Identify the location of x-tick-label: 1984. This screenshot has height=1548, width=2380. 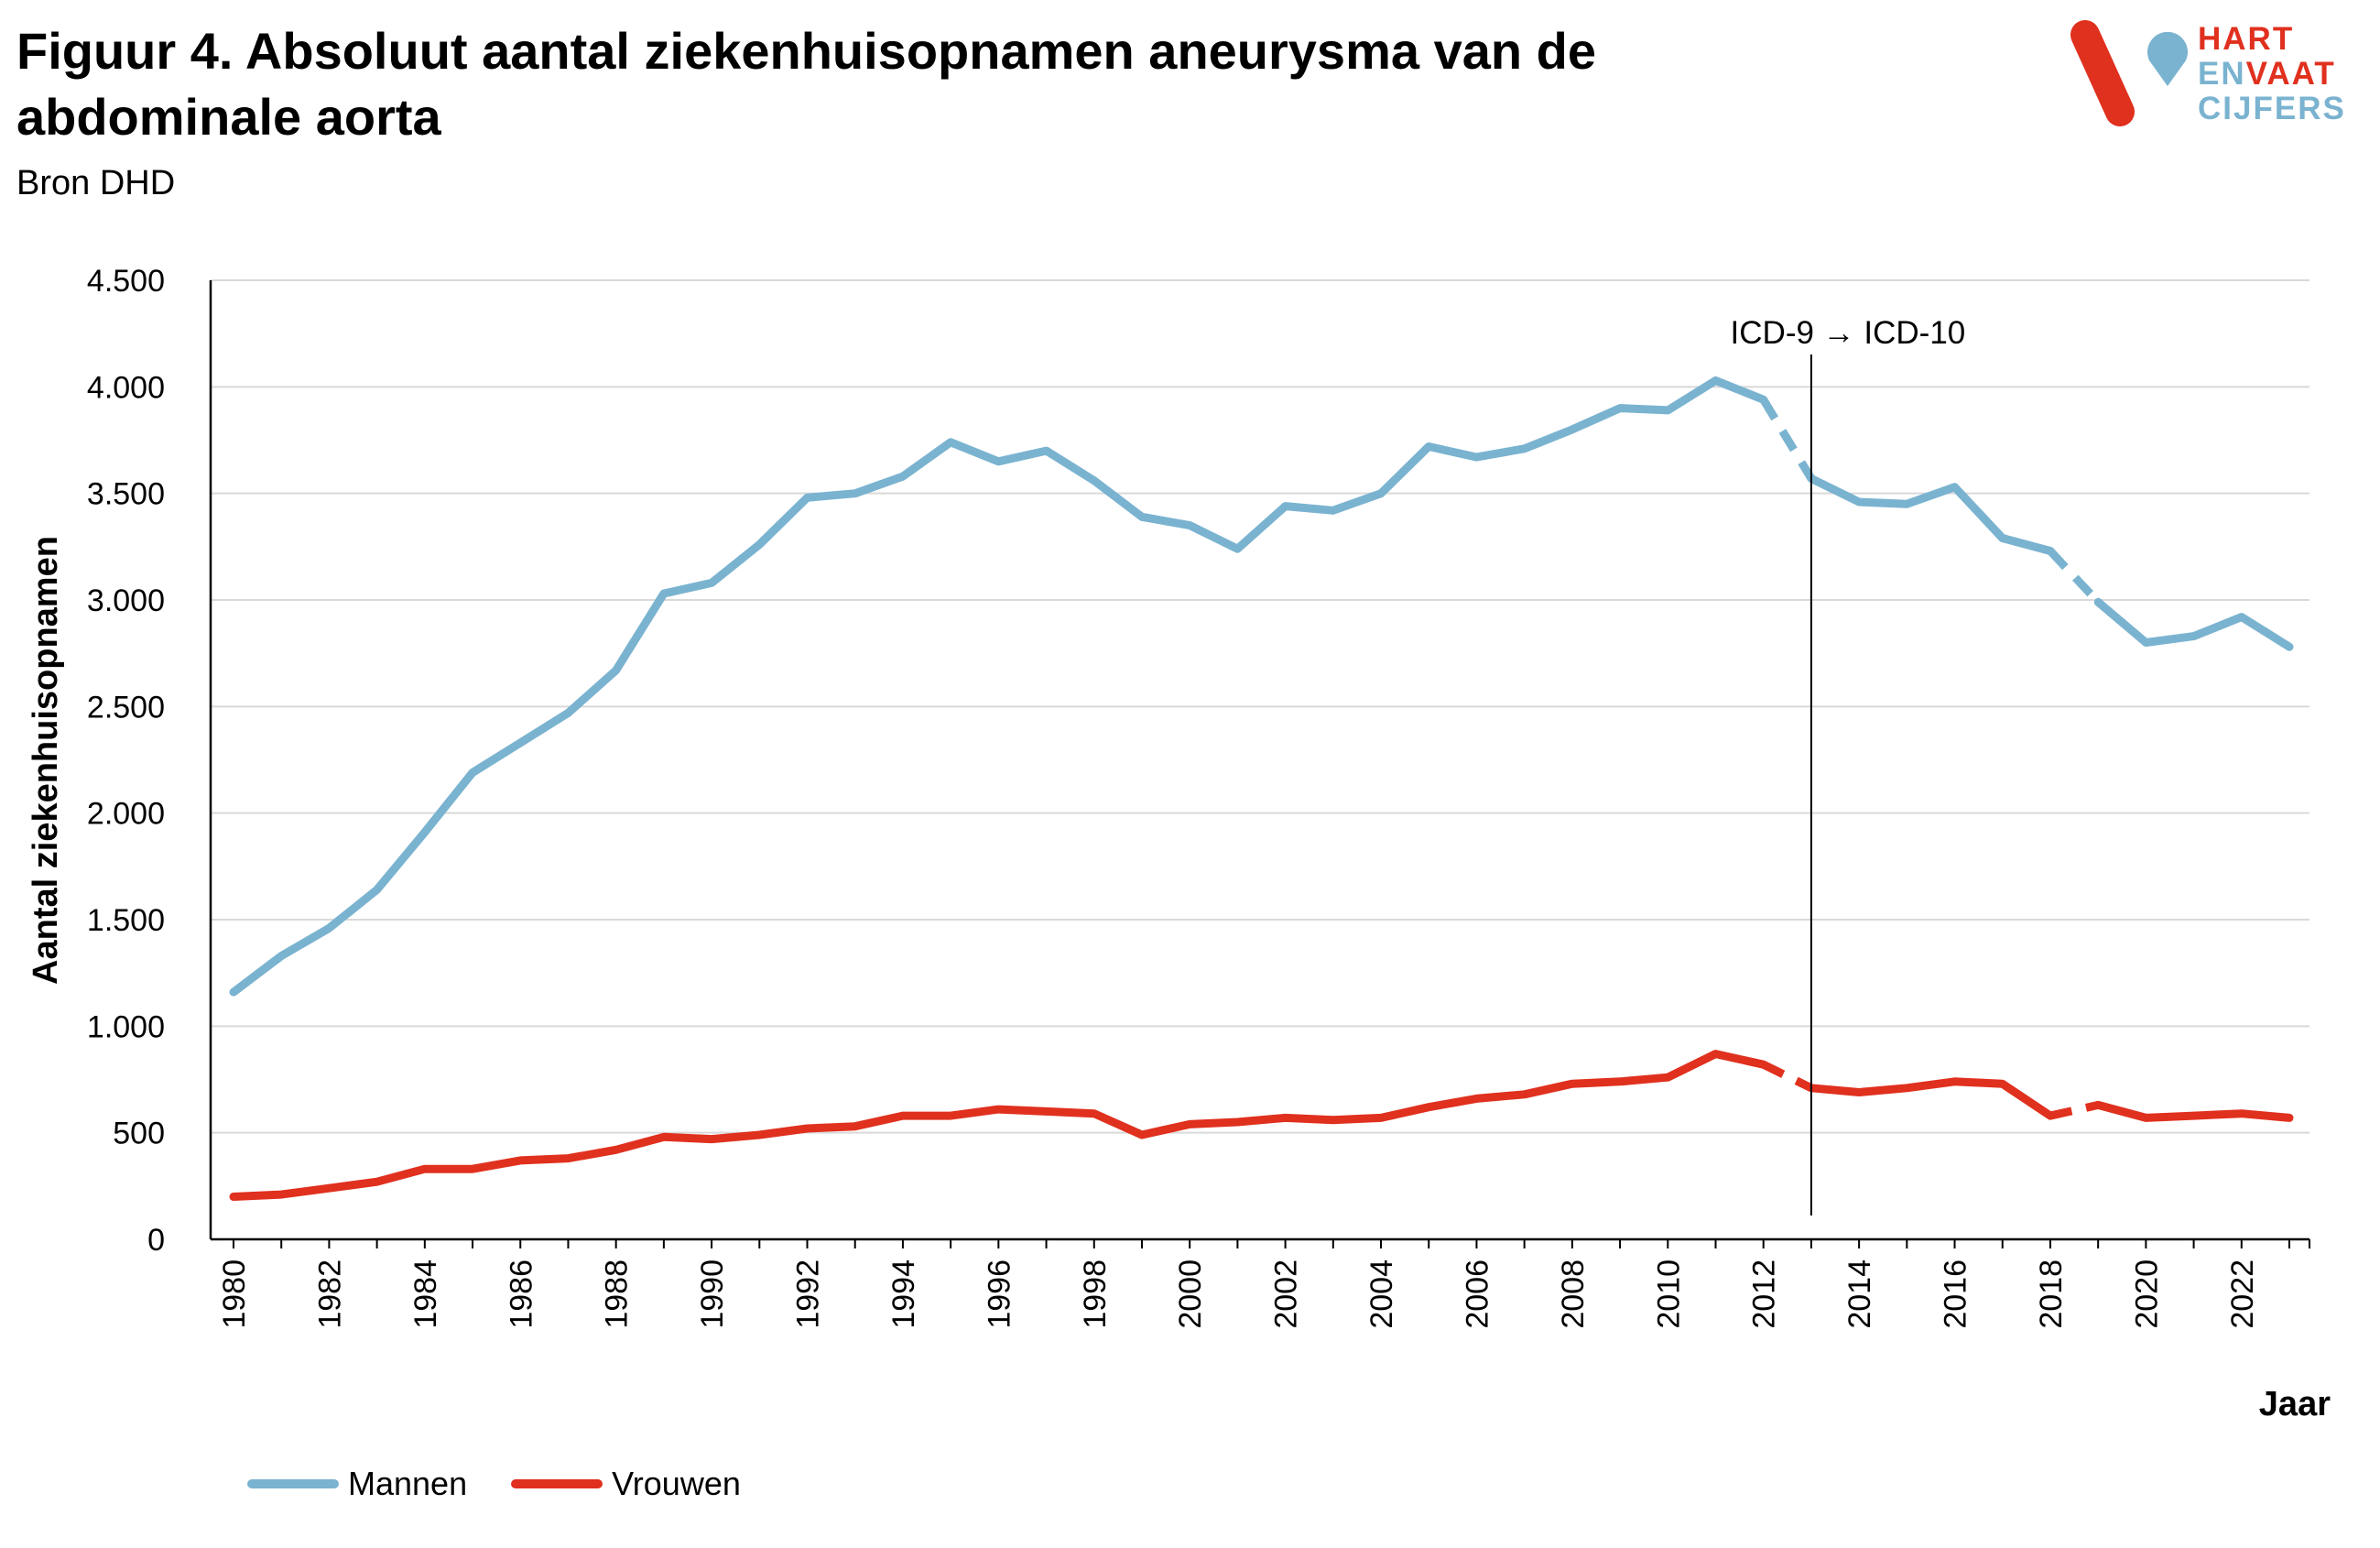
(425, 1294).